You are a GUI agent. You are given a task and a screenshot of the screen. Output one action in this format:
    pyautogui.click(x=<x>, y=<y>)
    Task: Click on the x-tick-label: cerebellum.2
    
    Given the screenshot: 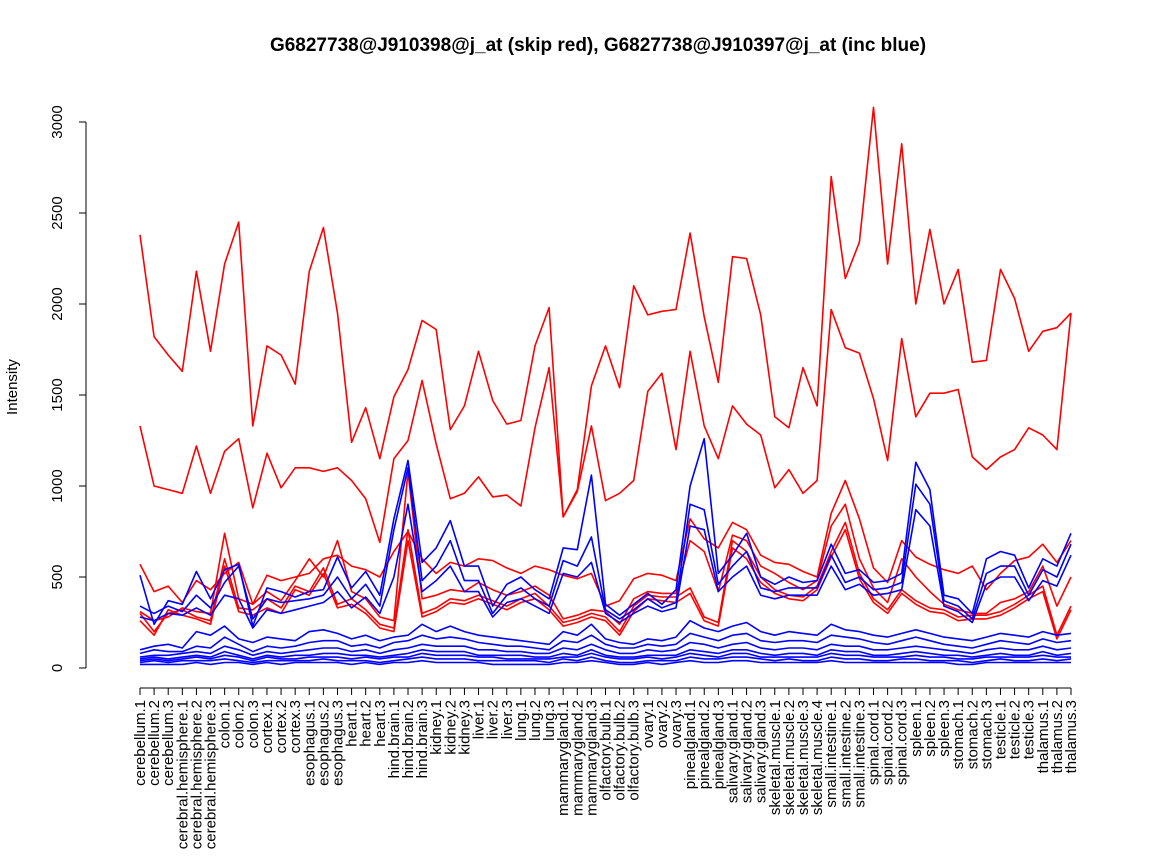 What is the action you would take?
    pyautogui.click(x=154, y=743)
    